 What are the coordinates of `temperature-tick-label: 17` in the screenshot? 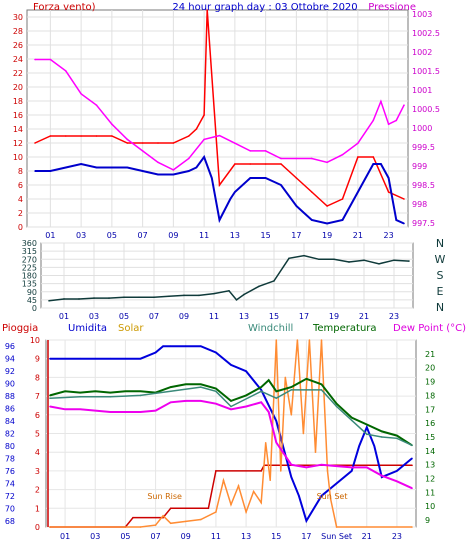 It's located at (430, 409).